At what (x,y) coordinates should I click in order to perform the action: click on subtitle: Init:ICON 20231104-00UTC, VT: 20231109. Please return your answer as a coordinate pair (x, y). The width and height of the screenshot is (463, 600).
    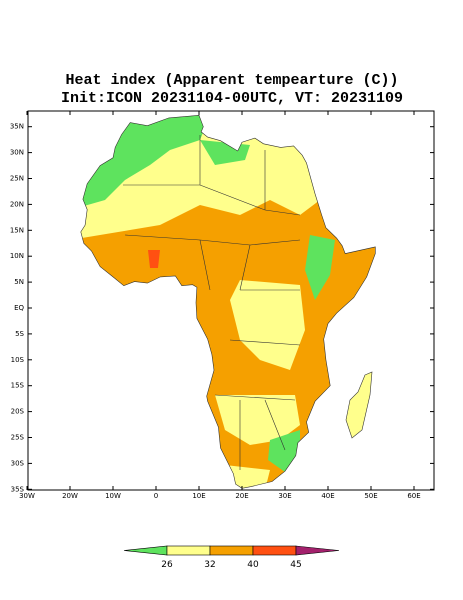
    Looking at the image, I should click on (232, 98).